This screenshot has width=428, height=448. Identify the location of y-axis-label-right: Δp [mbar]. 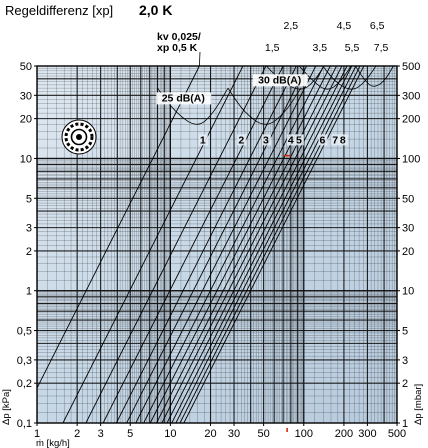
(418, 404).